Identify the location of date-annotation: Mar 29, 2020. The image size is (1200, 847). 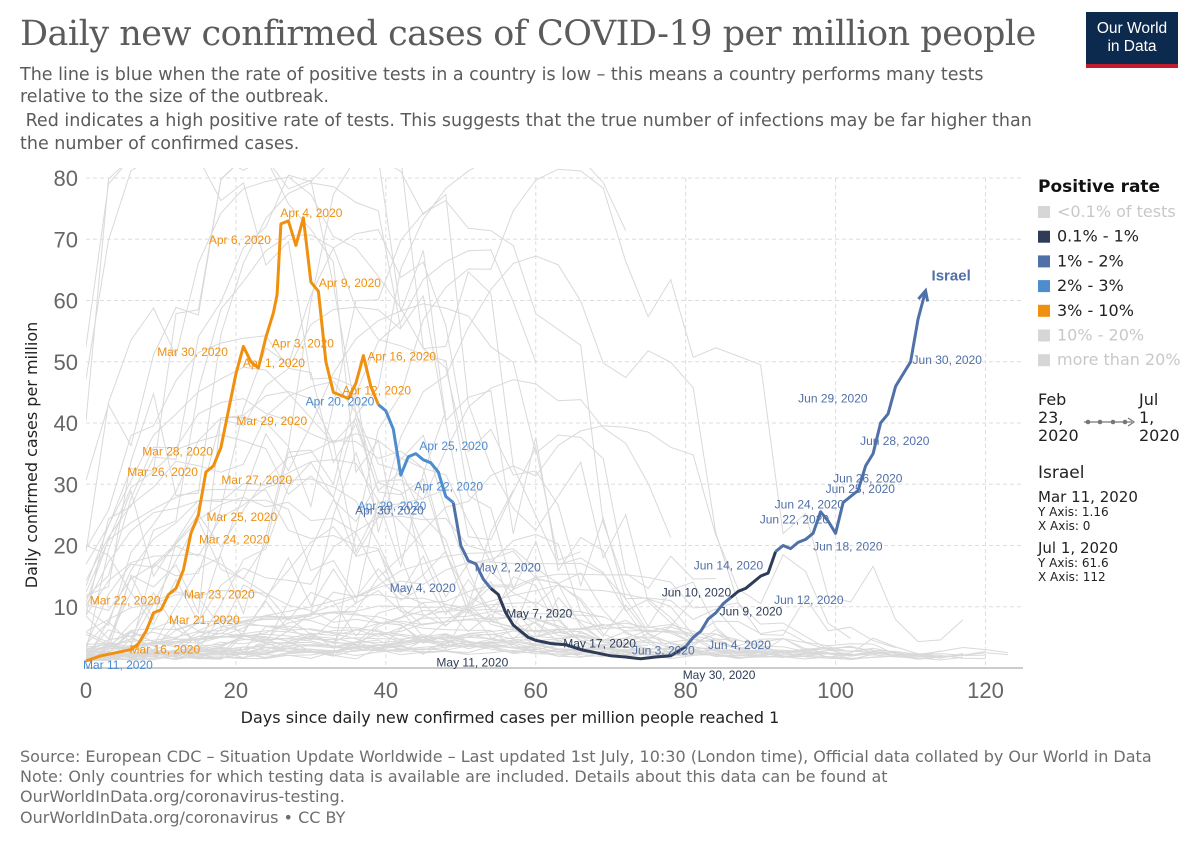
(271, 421).